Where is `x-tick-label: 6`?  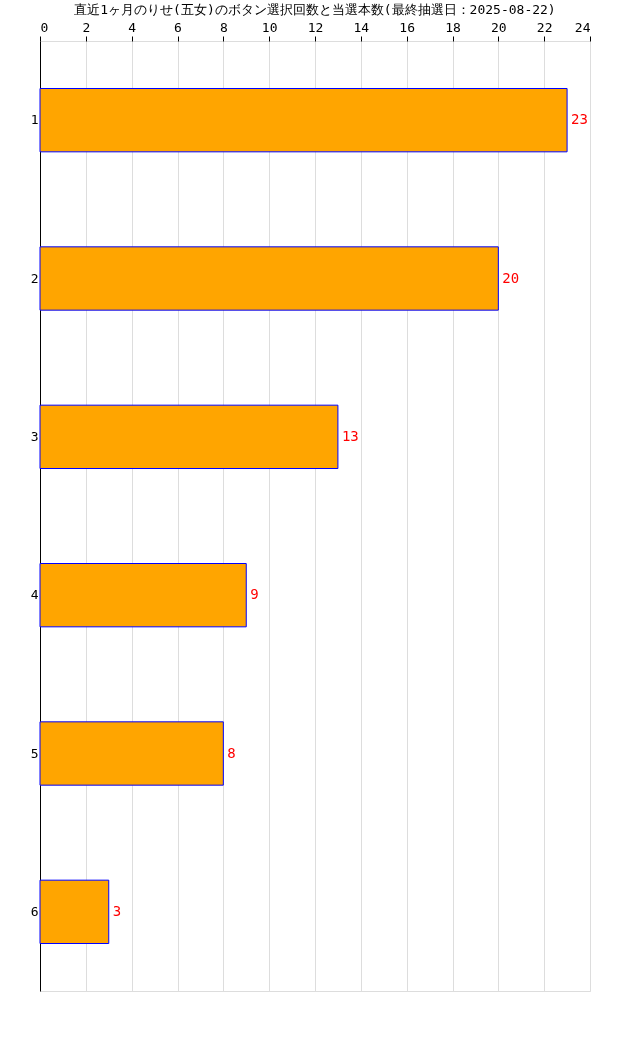 x-tick-label: 6 is located at coordinates (178, 27).